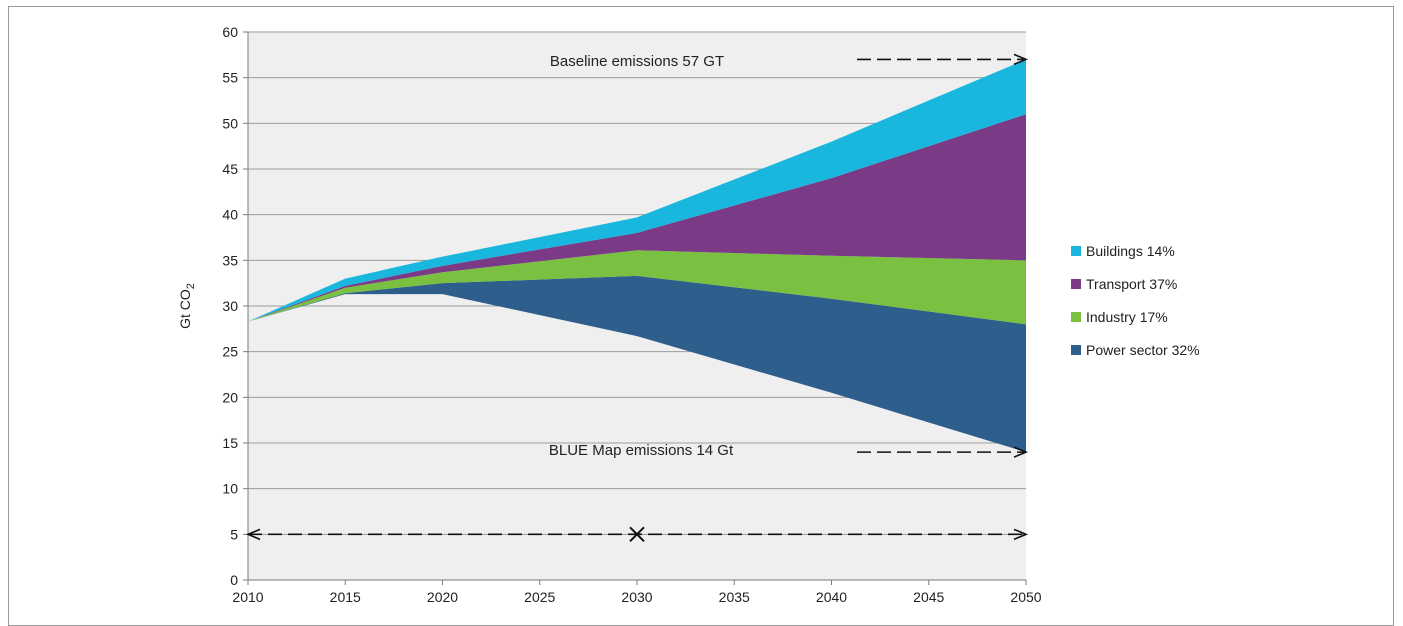  Describe the element at coordinates (1021, 59) in the screenshot. I see `baseline-arrow-head` at that location.